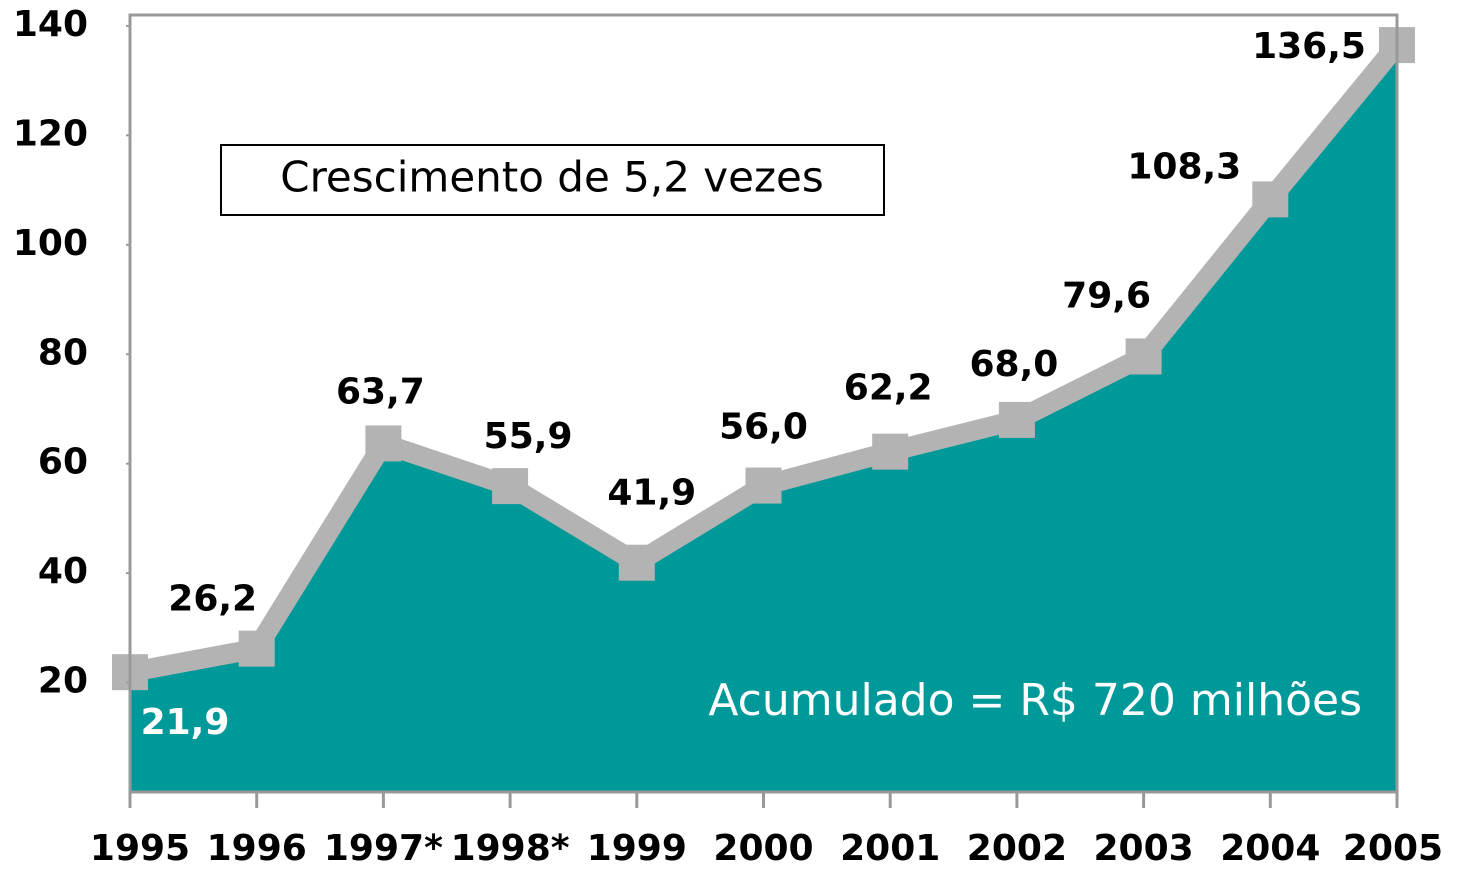  What do you see at coordinates (185, 722) in the screenshot?
I see `data-label: 21,9` at bounding box center [185, 722].